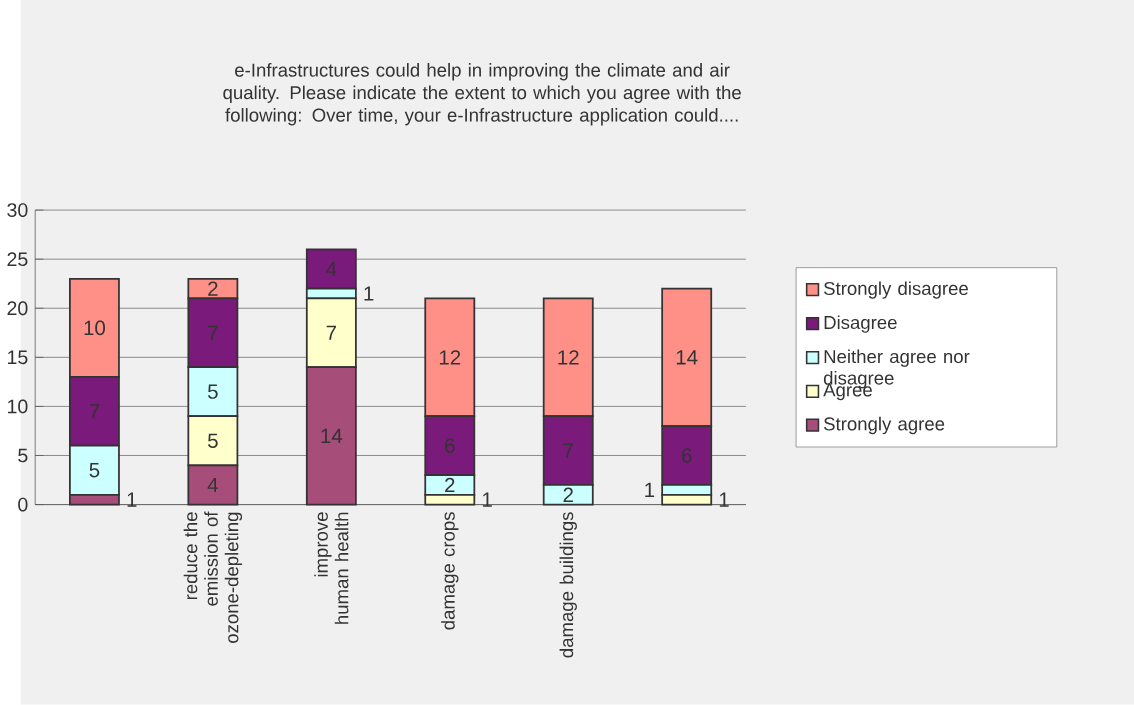  I want to click on legend-label: Strongly agree, so click(884, 425).